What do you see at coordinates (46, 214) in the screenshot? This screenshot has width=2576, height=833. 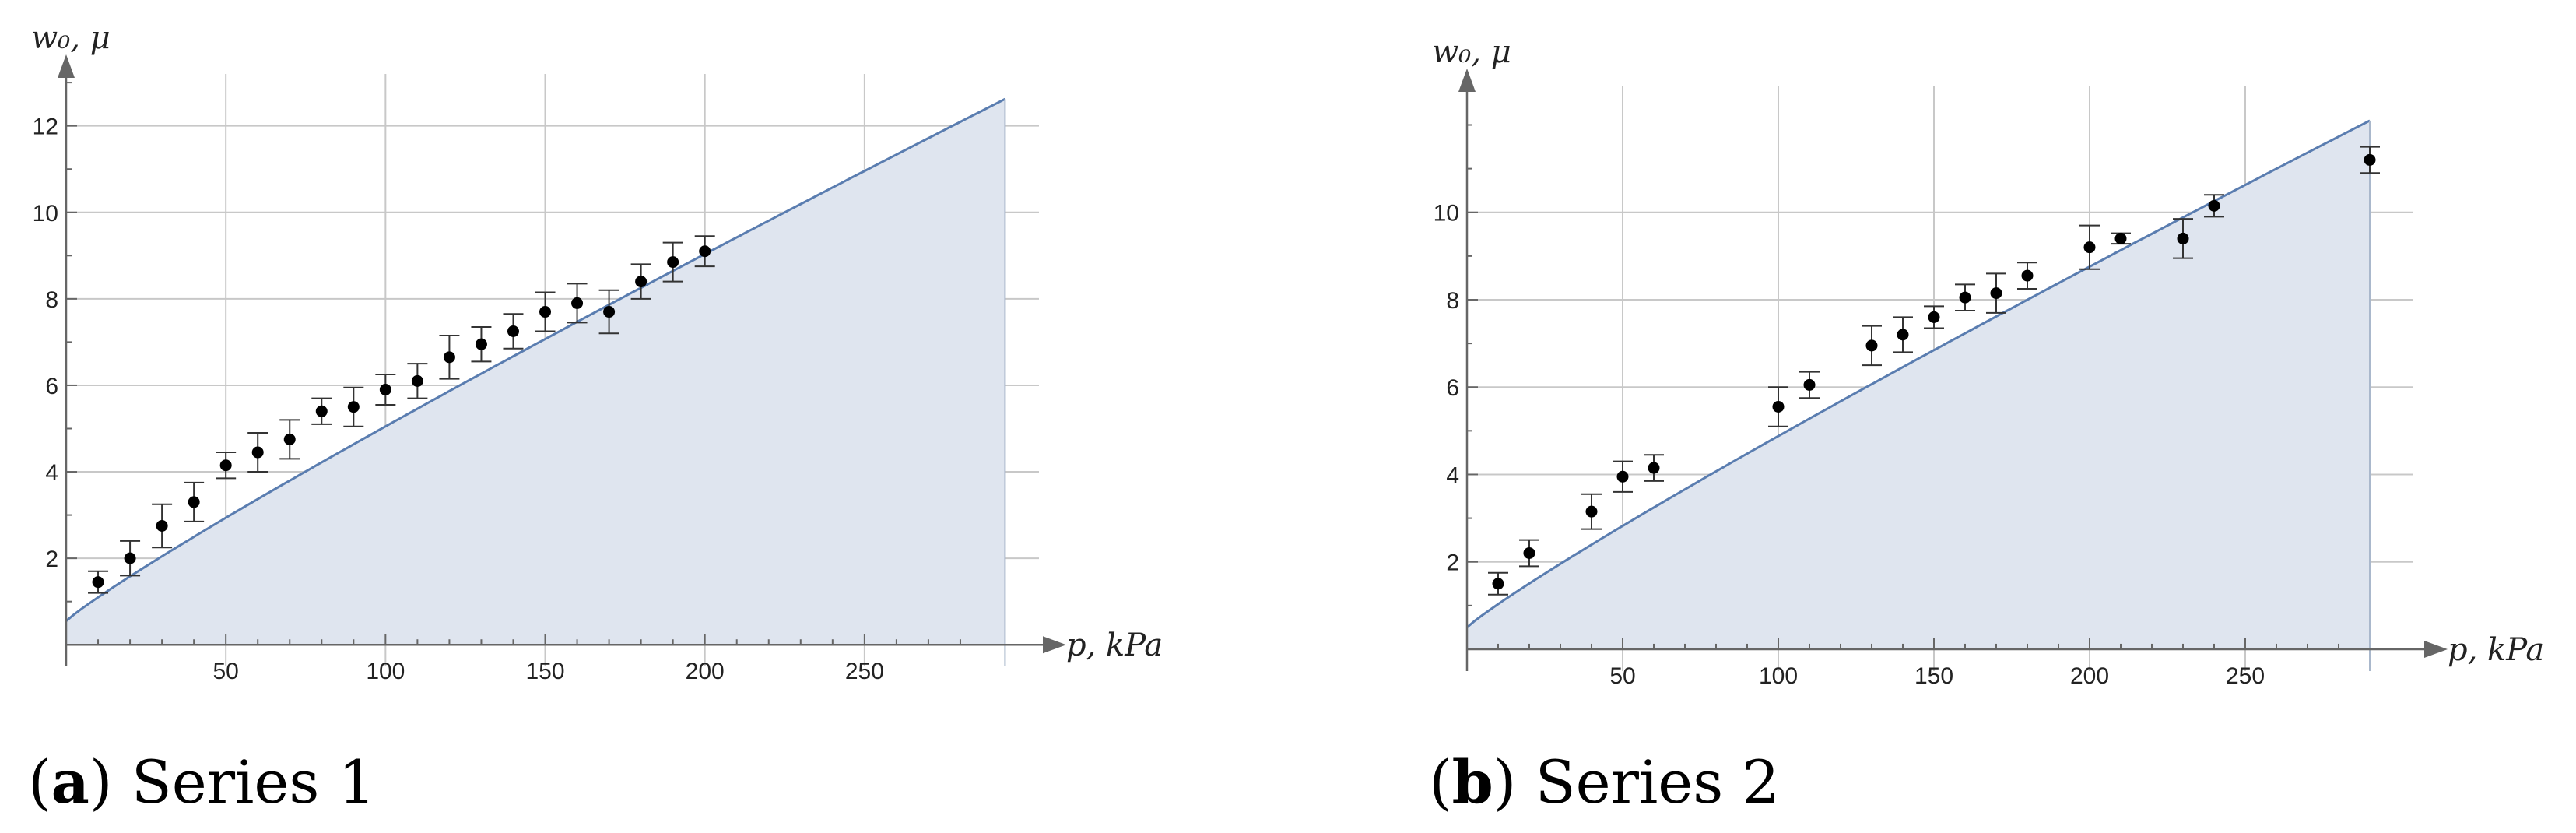 I see `c0-y-tick-label-4: 10` at bounding box center [46, 214].